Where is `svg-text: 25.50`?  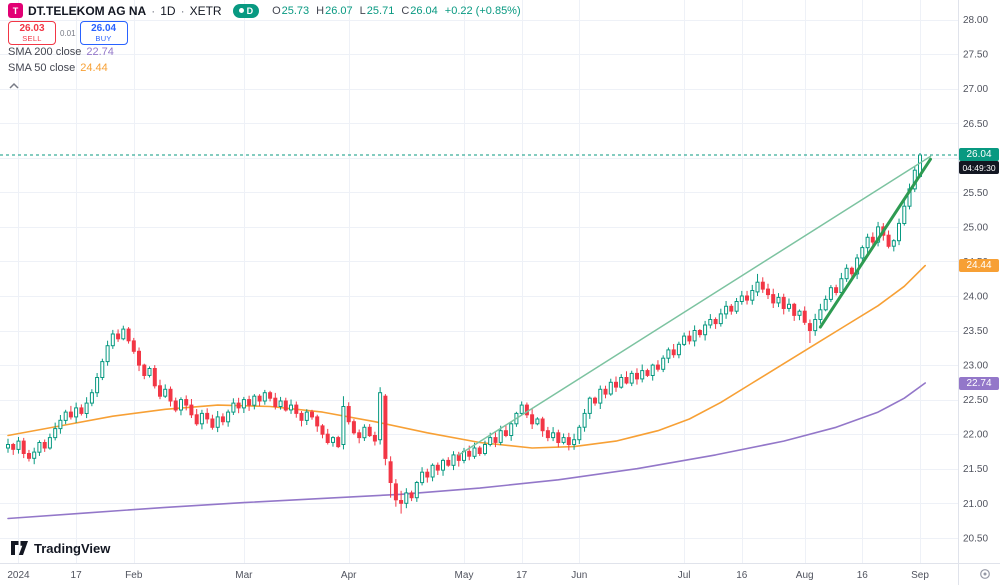 svg-text: 25.50 is located at coordinates (975, 193).